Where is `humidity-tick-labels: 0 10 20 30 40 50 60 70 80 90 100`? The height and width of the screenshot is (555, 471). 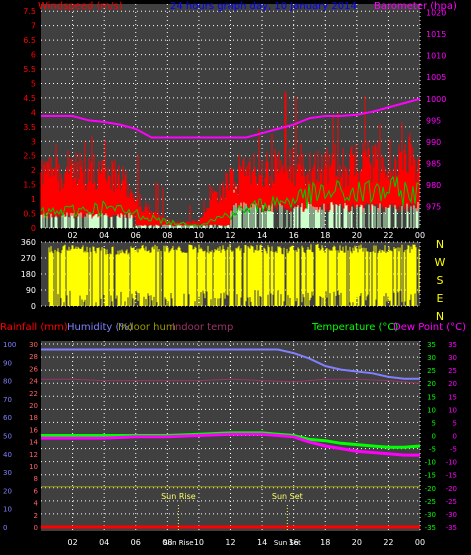
humidity-tick-labels: 0 10 20 30 40 50 60 70 80 90 100 is located at coordinates (9, 436).